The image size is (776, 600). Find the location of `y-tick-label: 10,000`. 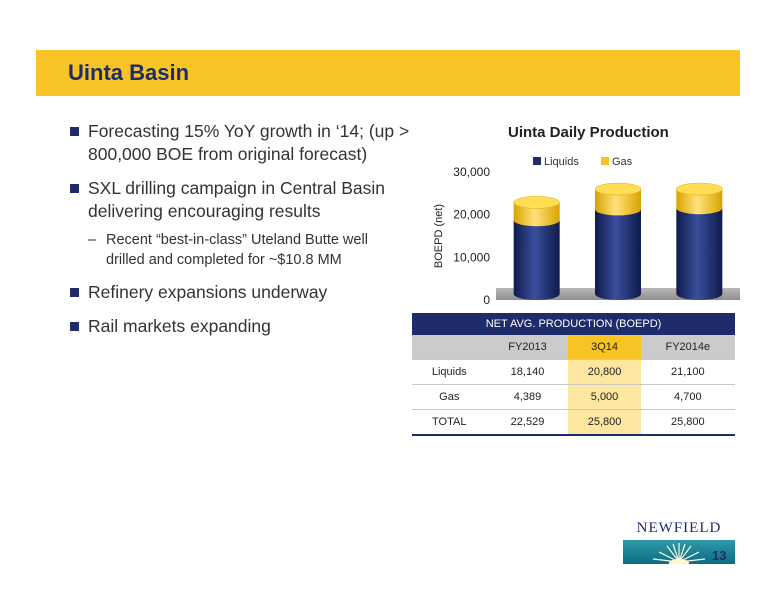

y-tick-label: 10,000 is located at coordinates (471, 257).